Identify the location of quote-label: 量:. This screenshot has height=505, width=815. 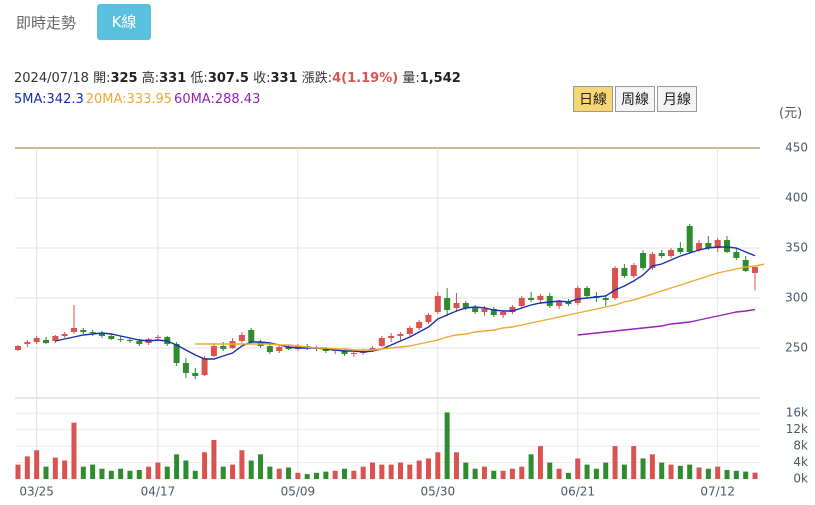
(411, 78).